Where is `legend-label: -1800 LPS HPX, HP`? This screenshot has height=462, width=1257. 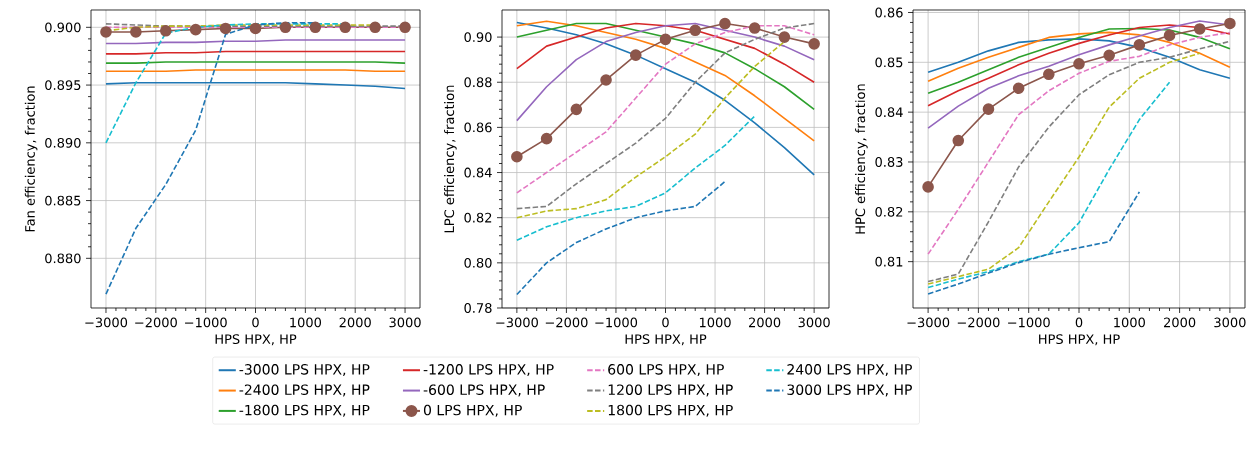
legend-label: -1800 LPS HPX, HP is located at coordinates (304, 410).